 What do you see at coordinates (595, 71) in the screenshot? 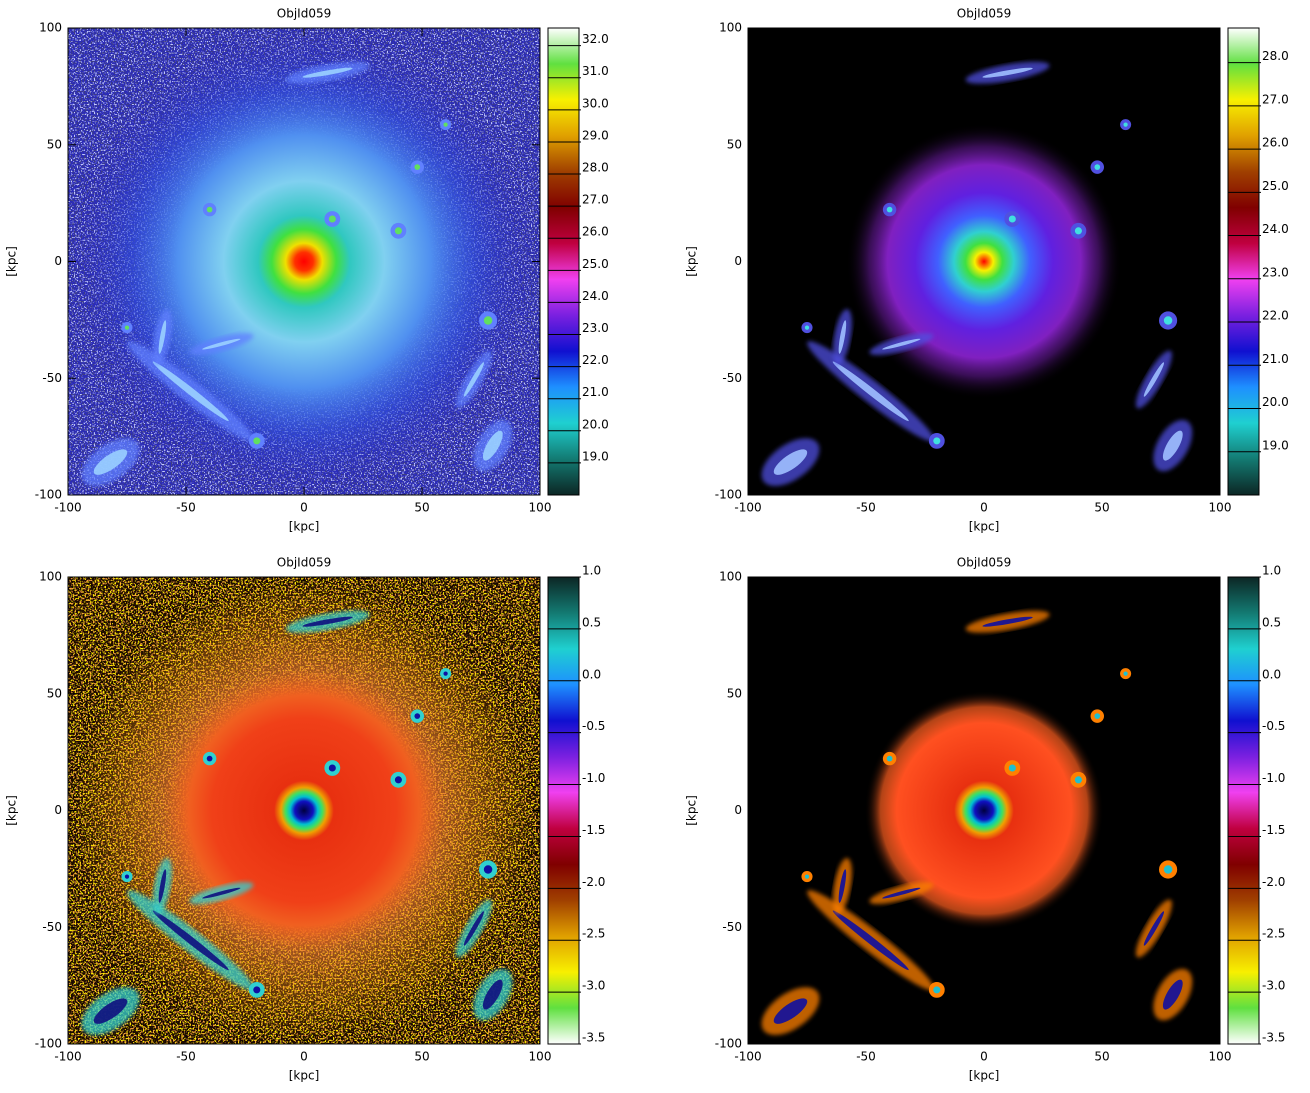
I see `colorbar-tick-label: 31.0` at bounding box center [595, 71].